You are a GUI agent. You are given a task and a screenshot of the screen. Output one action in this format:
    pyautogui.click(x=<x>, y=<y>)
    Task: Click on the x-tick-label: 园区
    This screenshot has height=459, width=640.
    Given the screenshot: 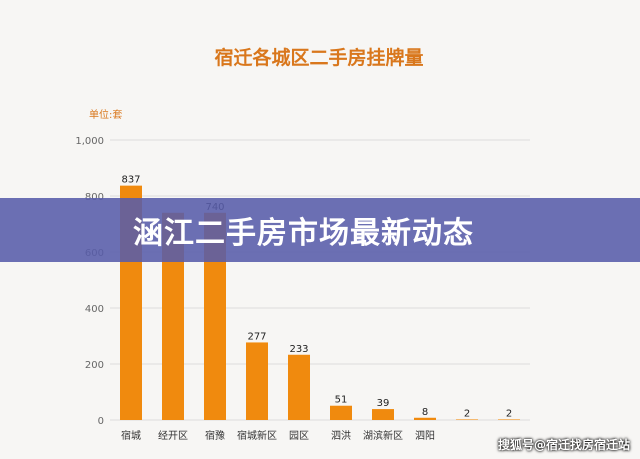 What is the action you would take?
    pyautogui.click(x=299, y=436)
    